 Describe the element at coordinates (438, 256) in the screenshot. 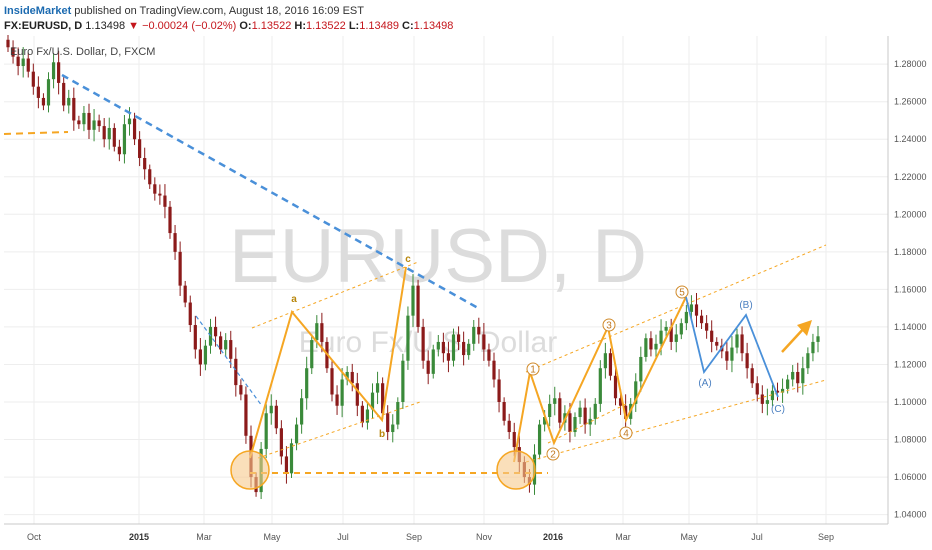

I see `watermark-symbol: EURUSD, D` at that location.